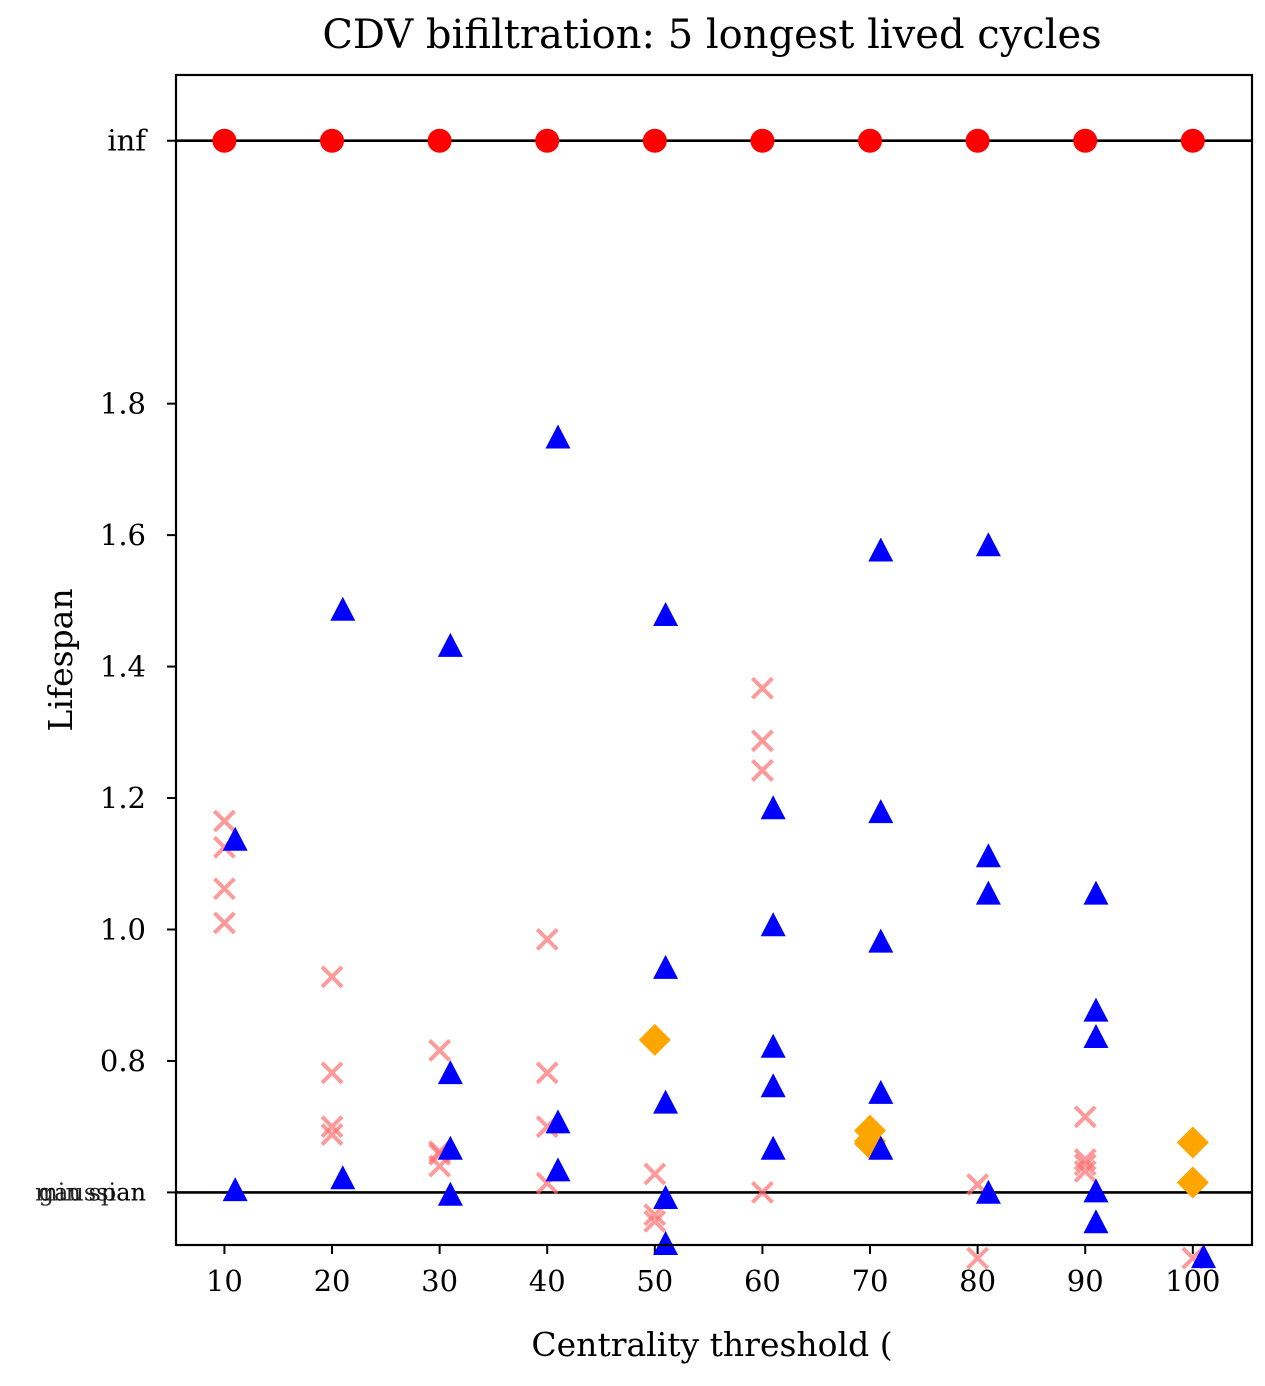  I want to click on y-tick-label: 1.0, so click(123, 929).